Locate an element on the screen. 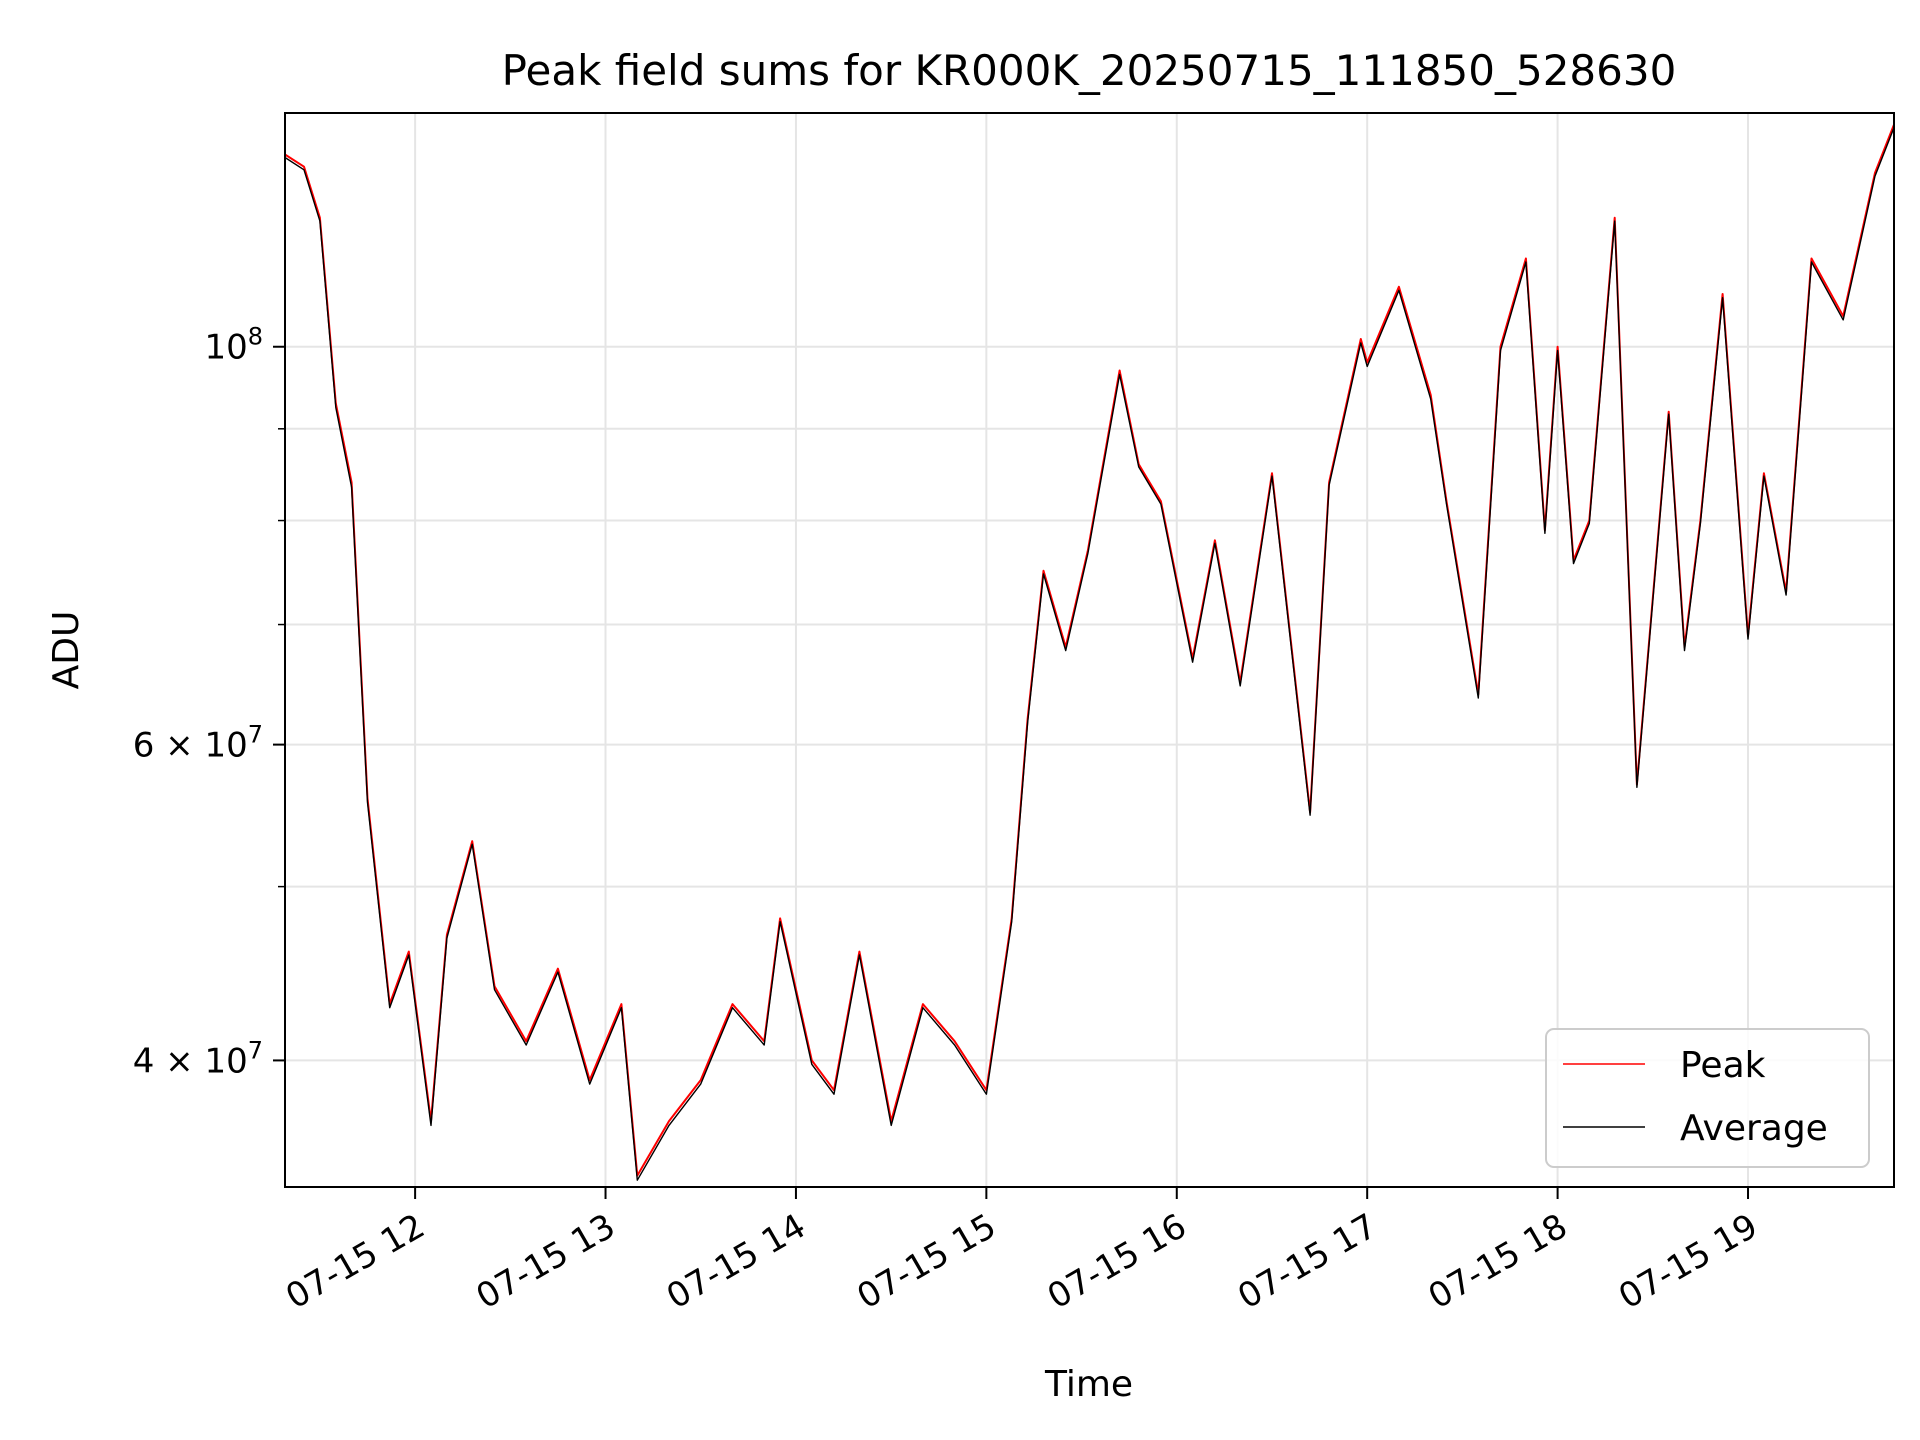 The image size is (1920, 1440). y-tick-label: 108 is located at coordinates (233, 345).